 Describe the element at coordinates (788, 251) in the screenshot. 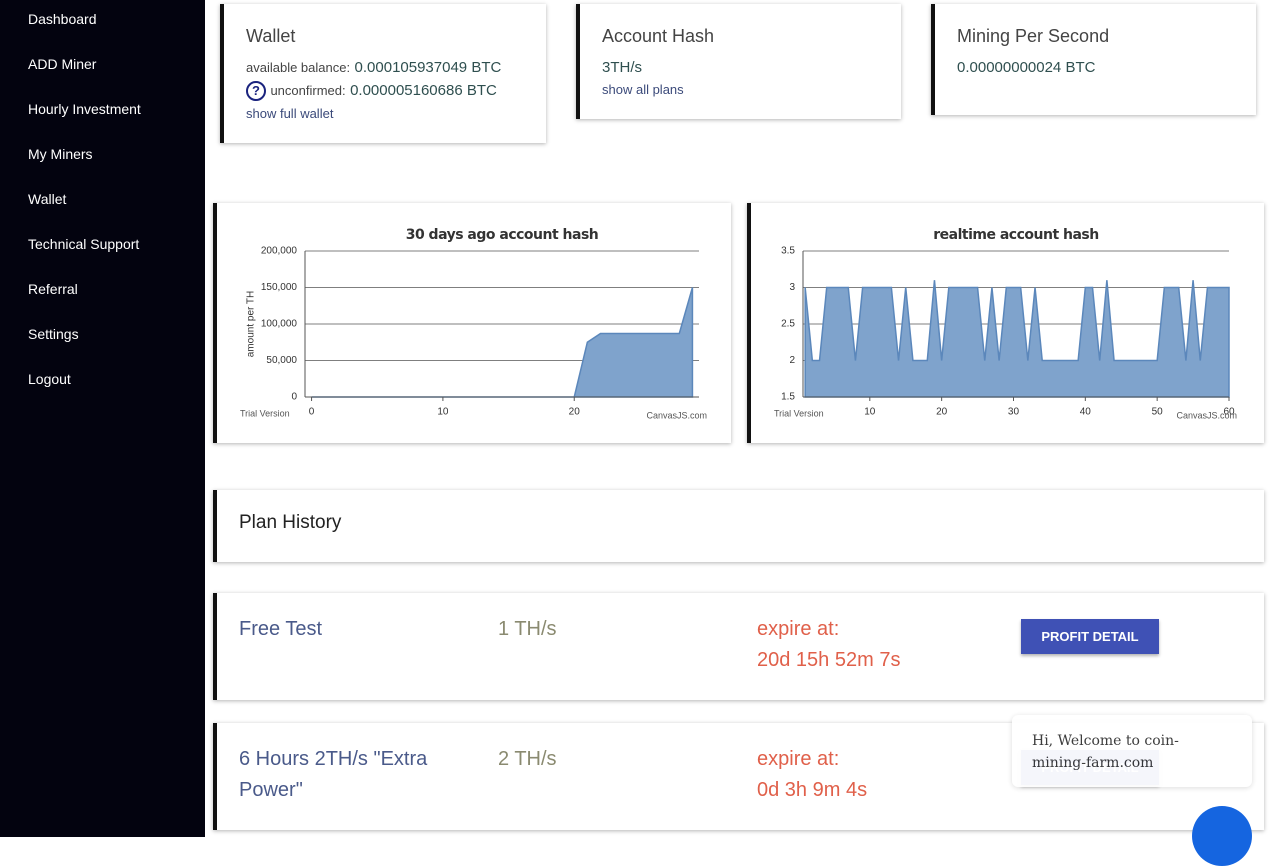

I see `y-tick-label: 3.5` at that location.